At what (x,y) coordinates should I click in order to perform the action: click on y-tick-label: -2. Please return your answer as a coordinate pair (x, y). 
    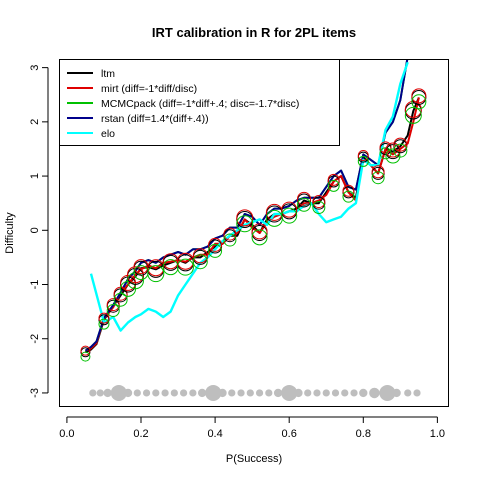
    Looking at the image, I should click on (35, 339).